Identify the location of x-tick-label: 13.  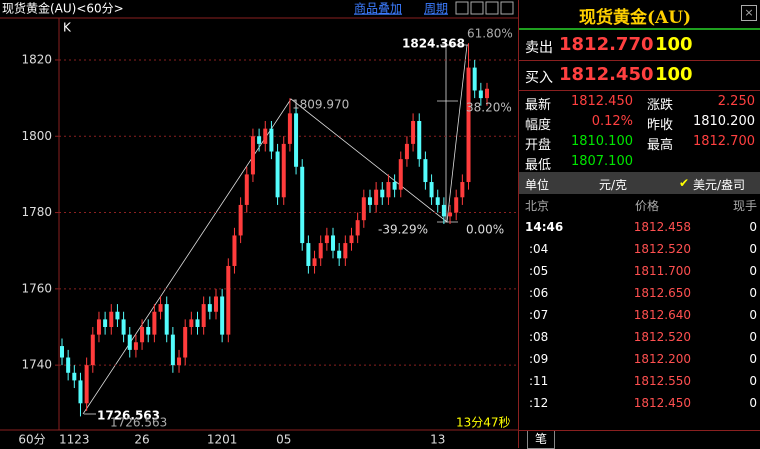
(437, 440).